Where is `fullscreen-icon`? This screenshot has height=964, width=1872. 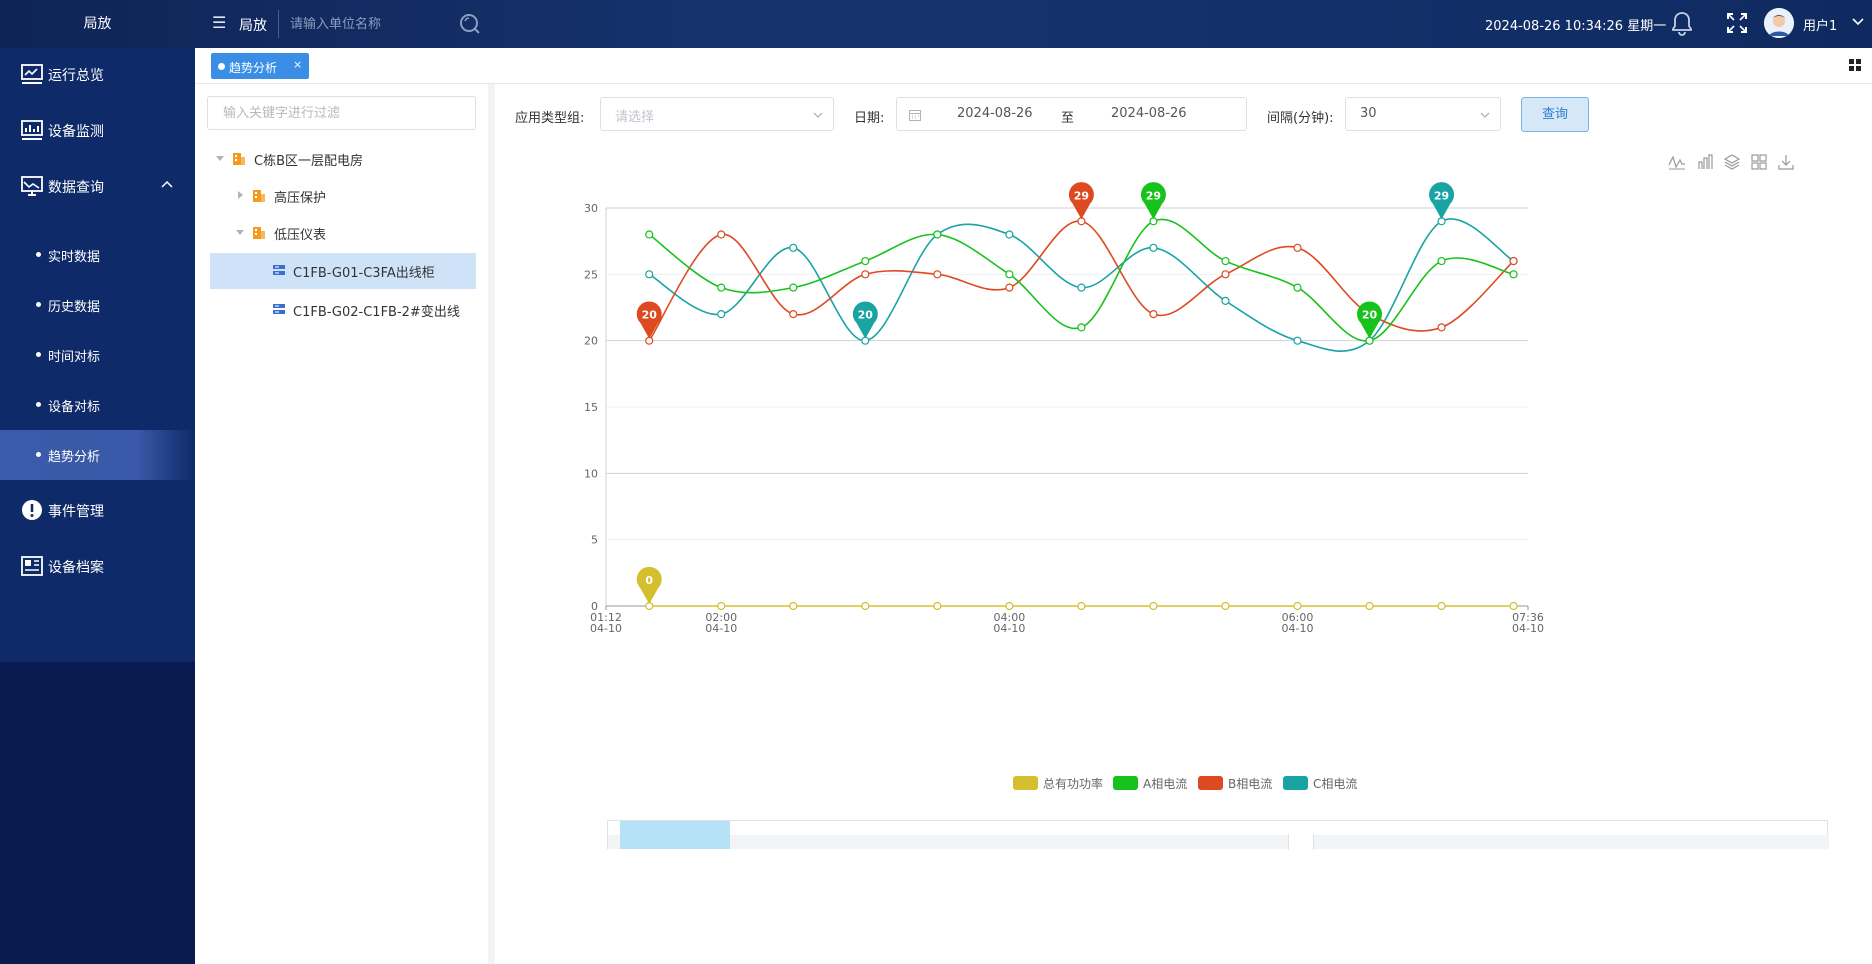 fullscreen-icon is located at coordinates (1737, 23).